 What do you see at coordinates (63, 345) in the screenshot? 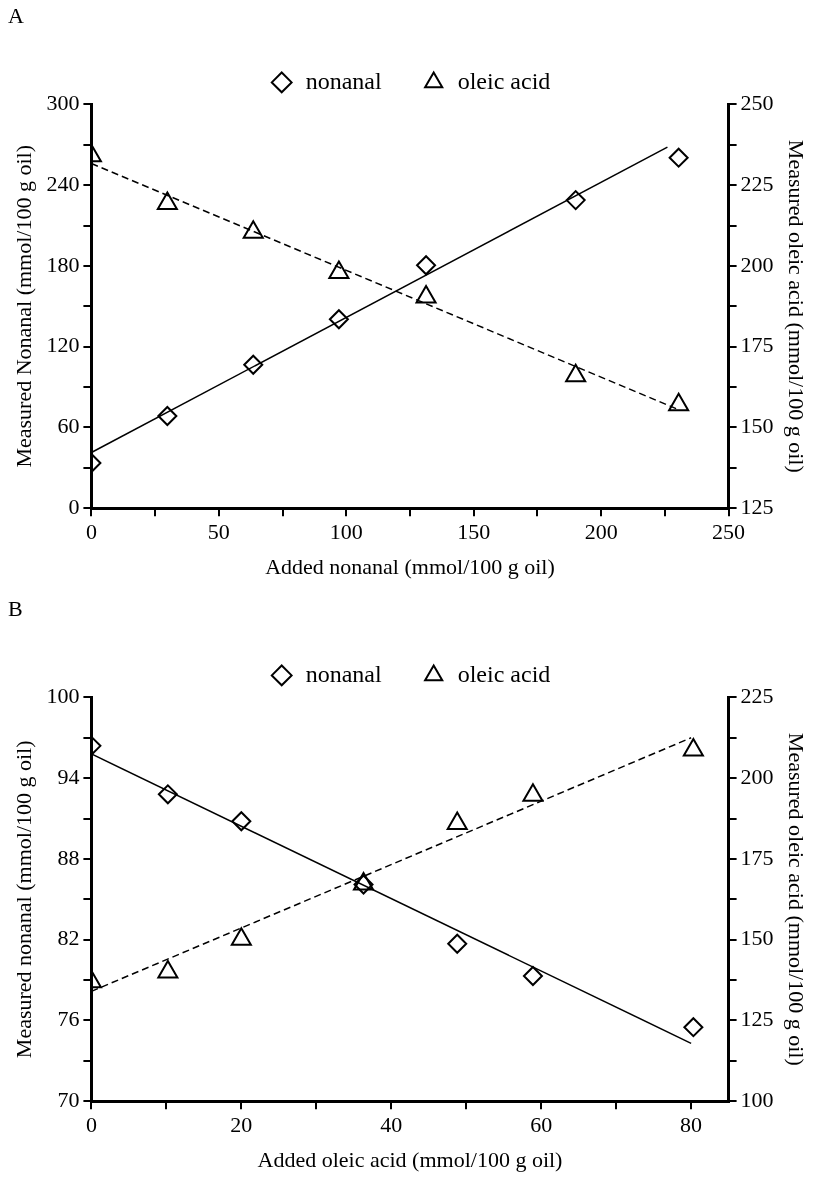
I see `y-tick-label: 120` at bounding box center [63, 345].